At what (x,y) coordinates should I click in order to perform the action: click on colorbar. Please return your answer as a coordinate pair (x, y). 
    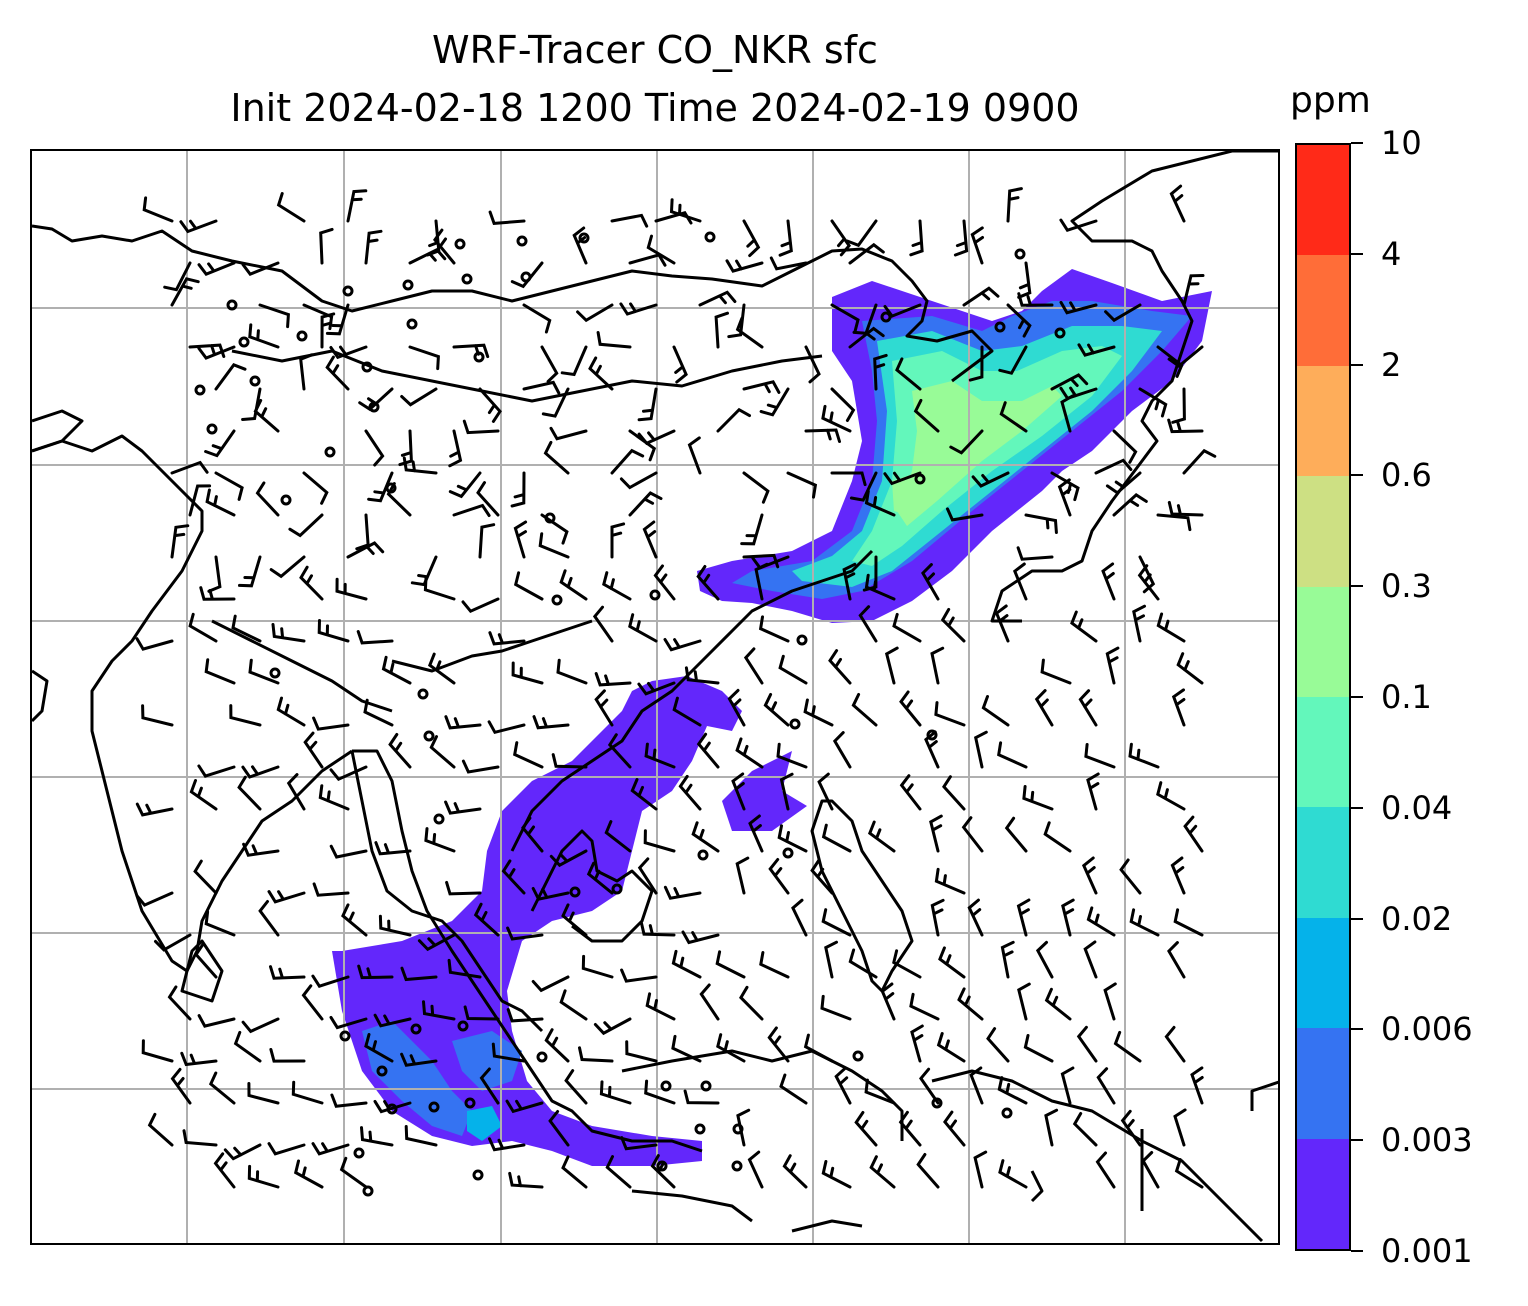
    Looking at the image, I should click on (1323, 697).